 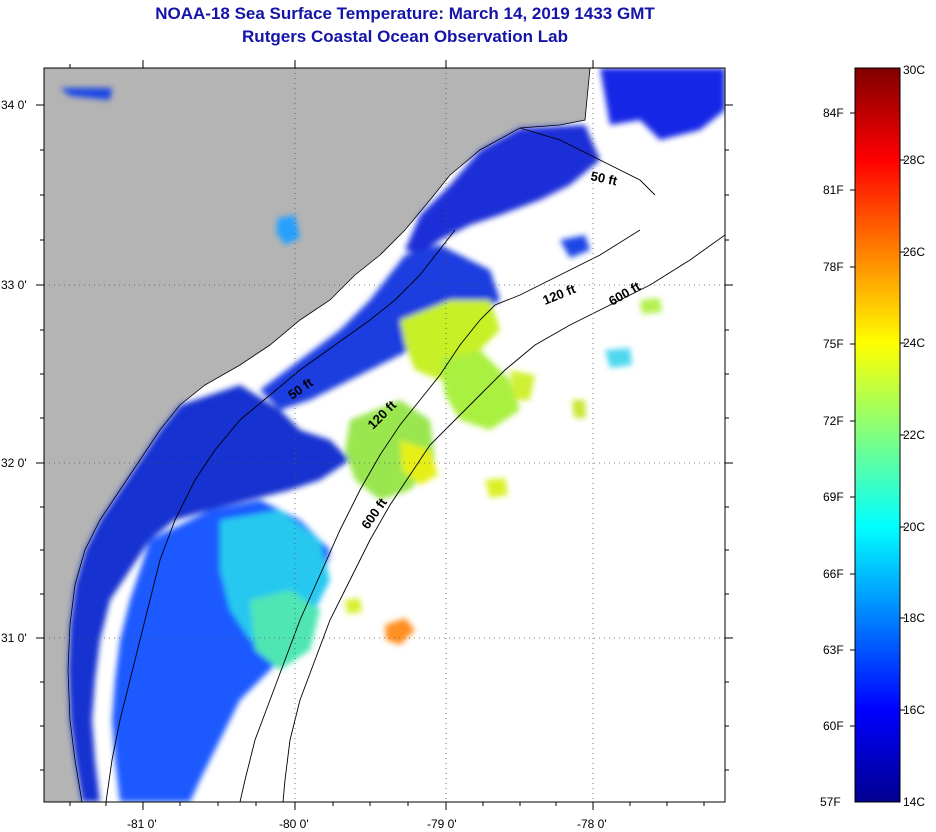 What do you see at coordinates (833, 267) in the screenshot?
I see `cb-f-78: 78F` at bounding box center [833, 267].